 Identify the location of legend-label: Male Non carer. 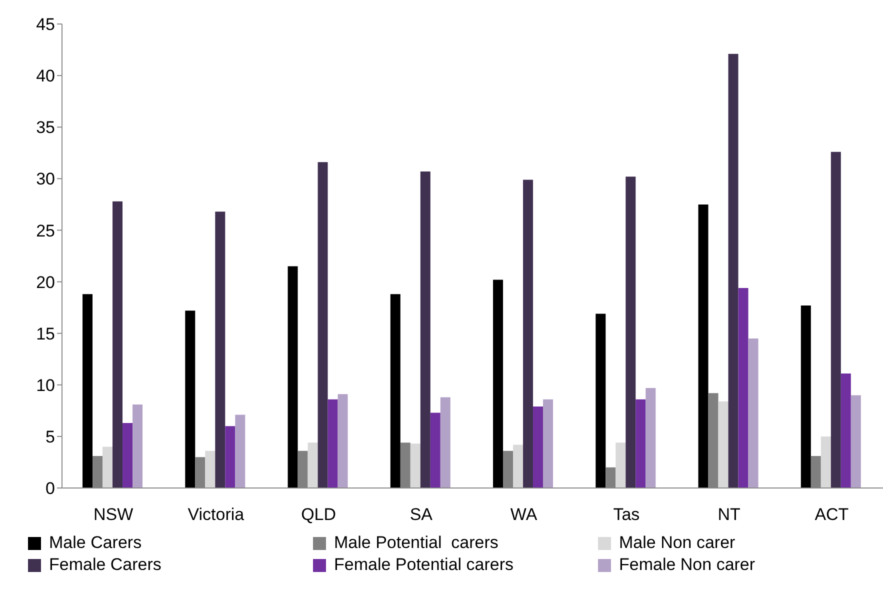
(677, 543).